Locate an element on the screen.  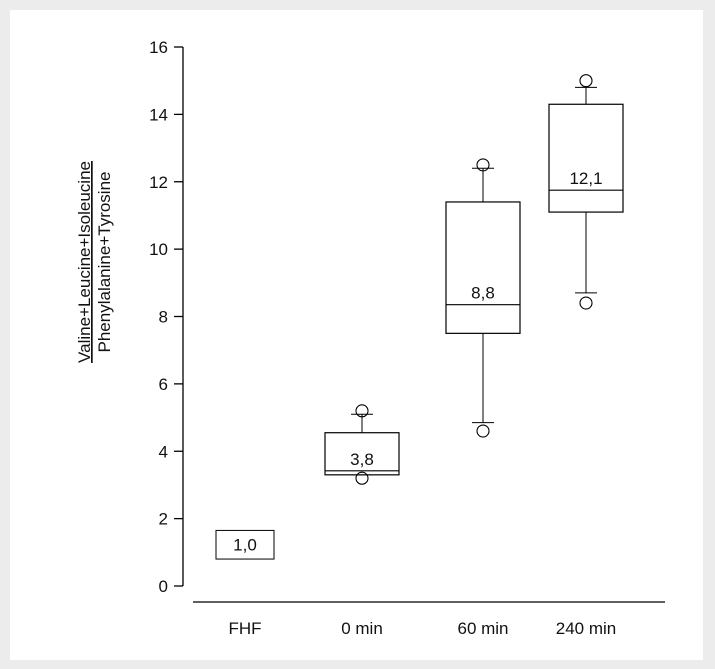
x-category-label: 240 min is located at coordinates (586, 628).